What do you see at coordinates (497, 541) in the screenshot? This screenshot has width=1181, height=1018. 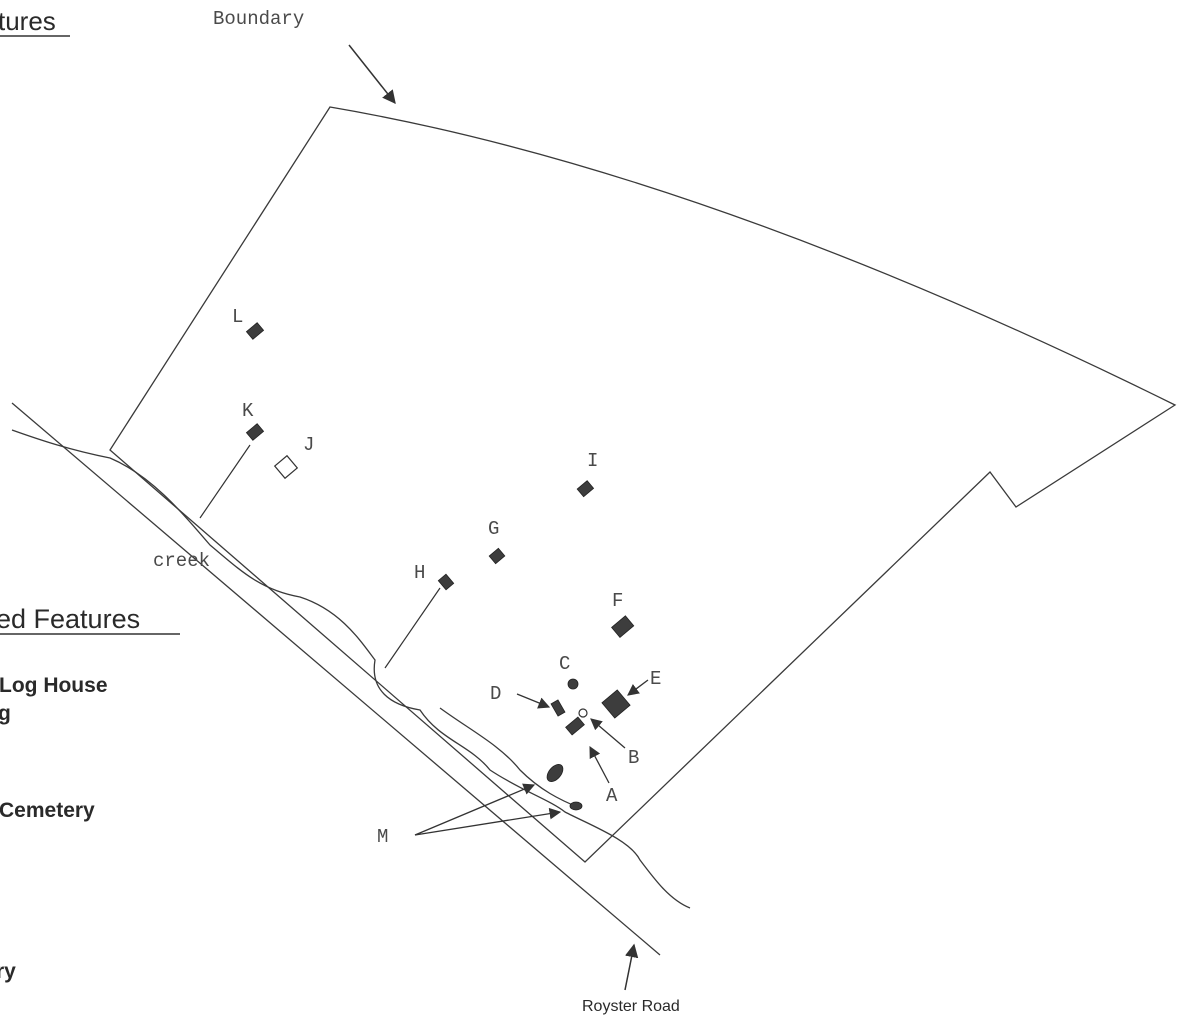 I see `feature-g: G` at bounding box center [497, 541].